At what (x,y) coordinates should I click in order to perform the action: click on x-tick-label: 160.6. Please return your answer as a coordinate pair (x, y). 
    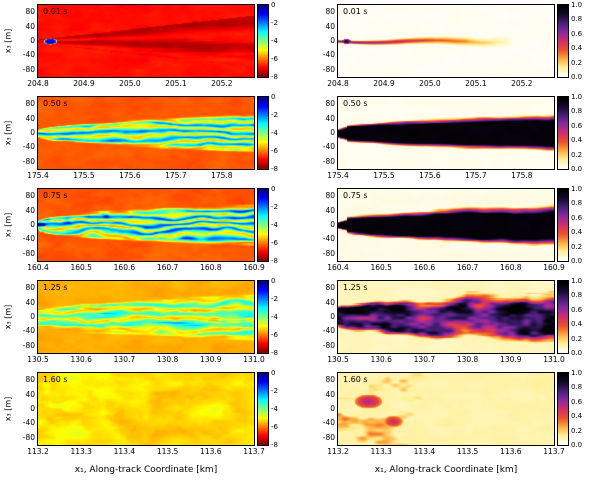
    Looking at the image, I should click on (124, 267).